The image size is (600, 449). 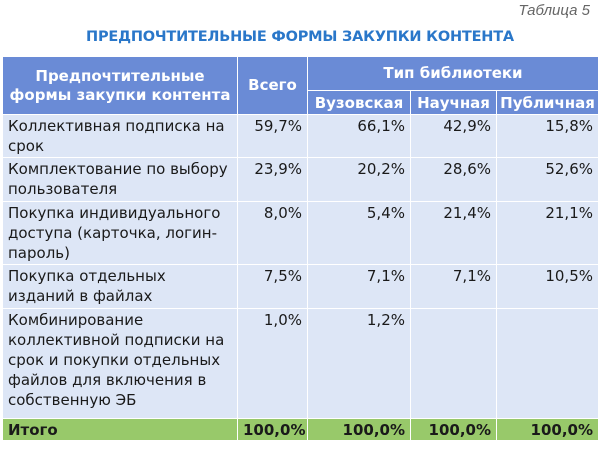 What do you see at coordinates (359, 136) in the screenshot?
I see `cell-university: 66,1%` at bounding box center [359, 136].